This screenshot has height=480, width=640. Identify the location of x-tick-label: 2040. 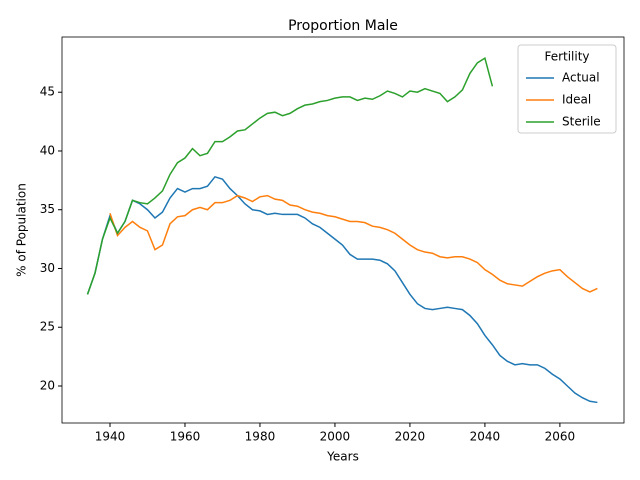
(485, 437).